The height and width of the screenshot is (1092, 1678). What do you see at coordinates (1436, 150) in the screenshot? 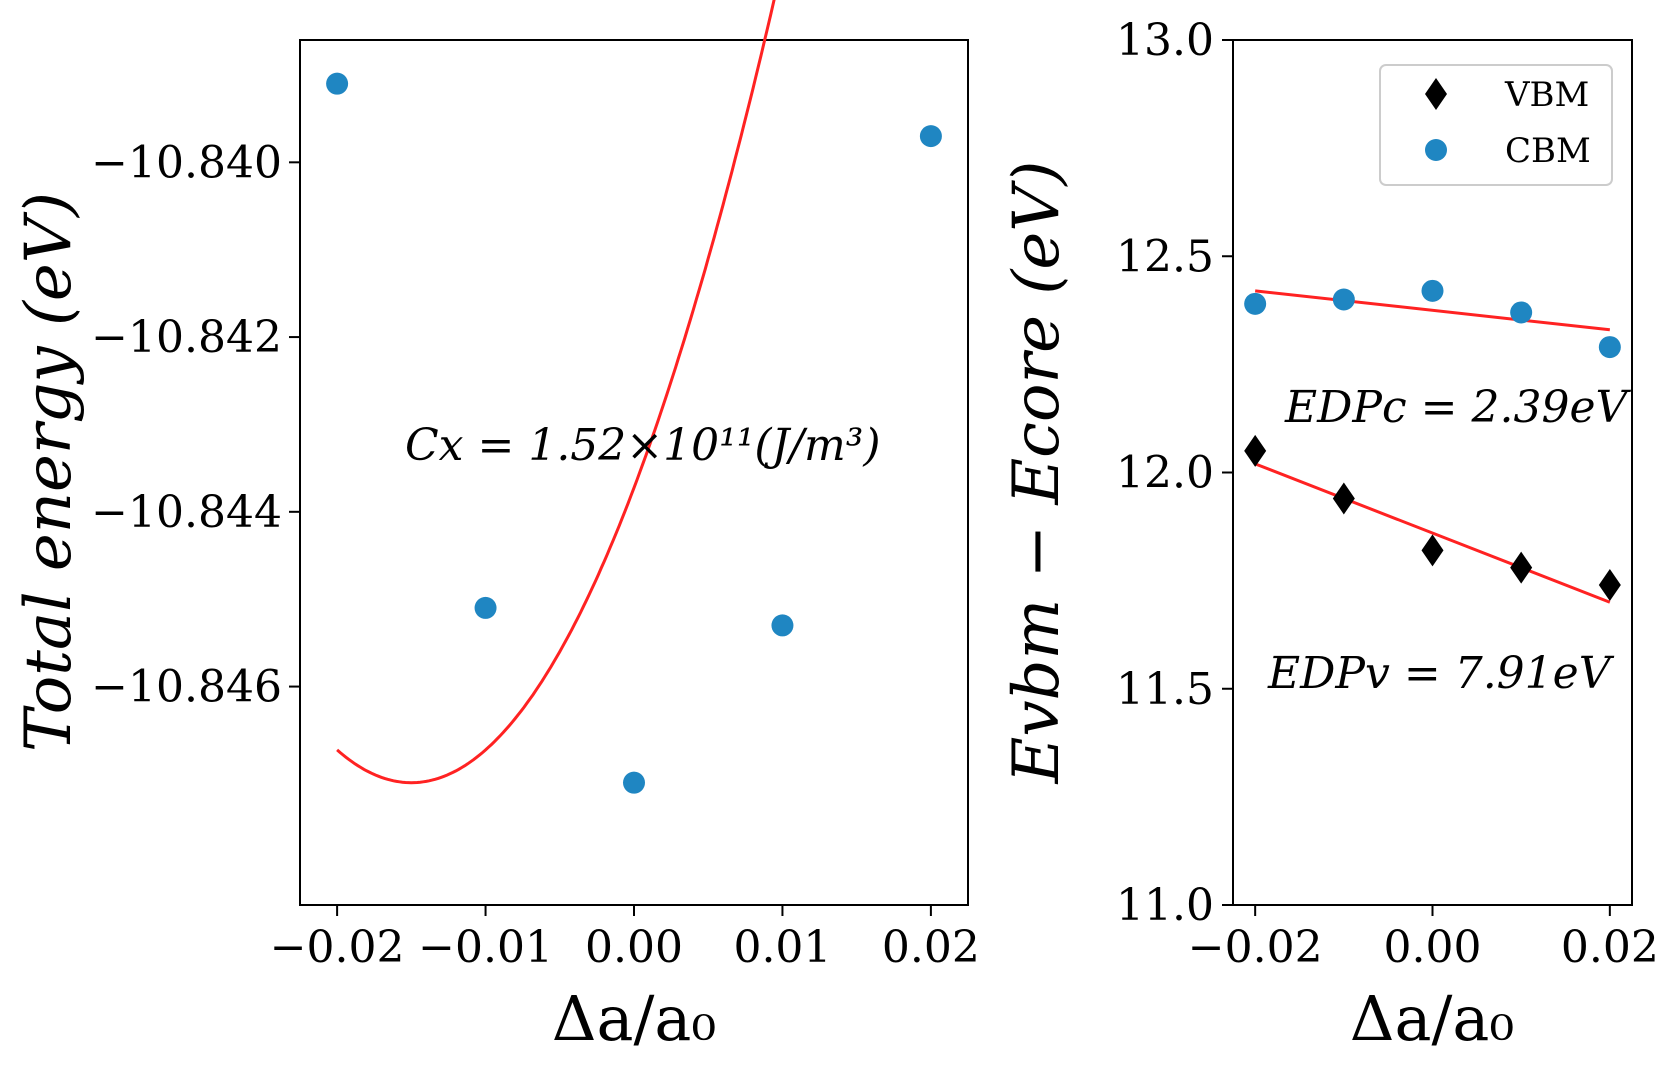
I see `legend-cbm-marker` at bounding box center [1436, 150].